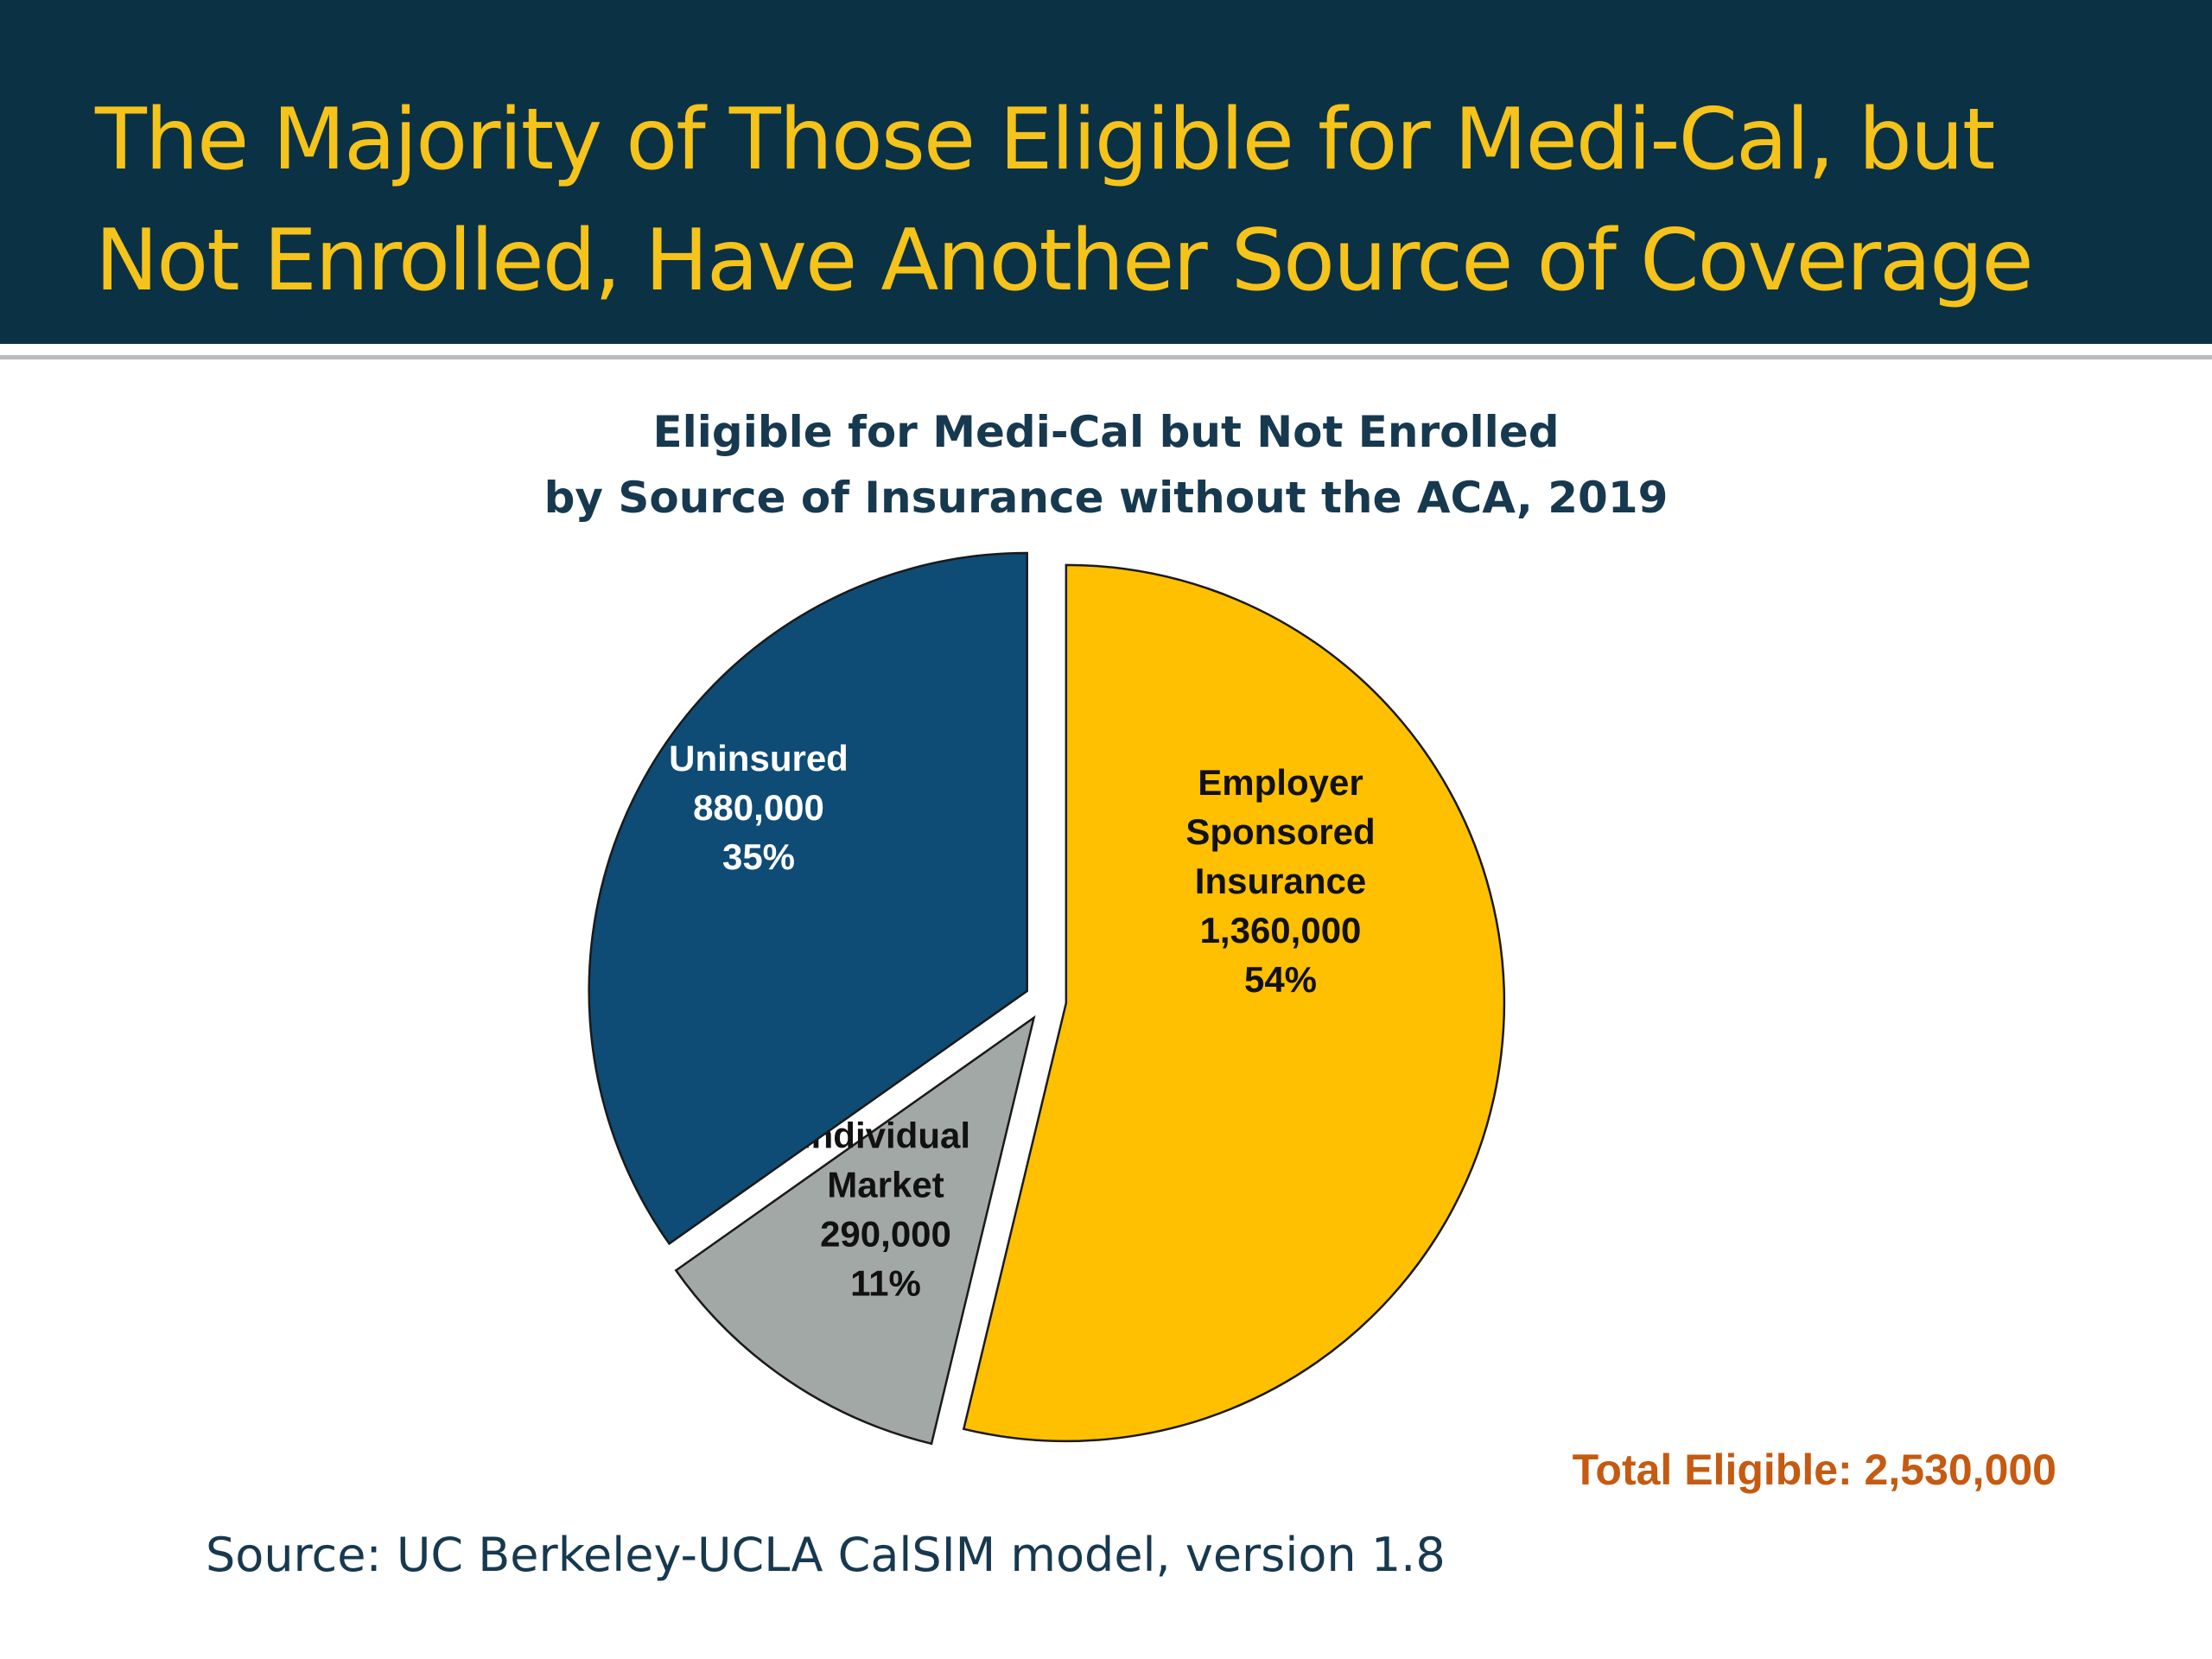  What do you see at coordinates (1280, 979) in the screenshot?
I see `slice-label-employer-sponsored-insurance-percent: 54%` at bounding box center [1280, 979].